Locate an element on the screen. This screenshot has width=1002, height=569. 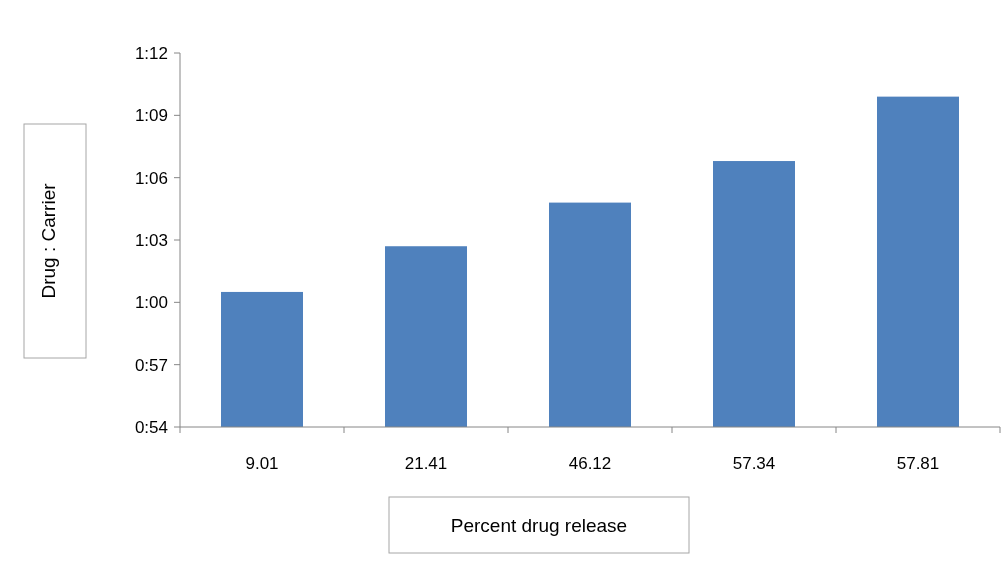
y-tick-label: 1:09 is located at coordinates (151, 116).